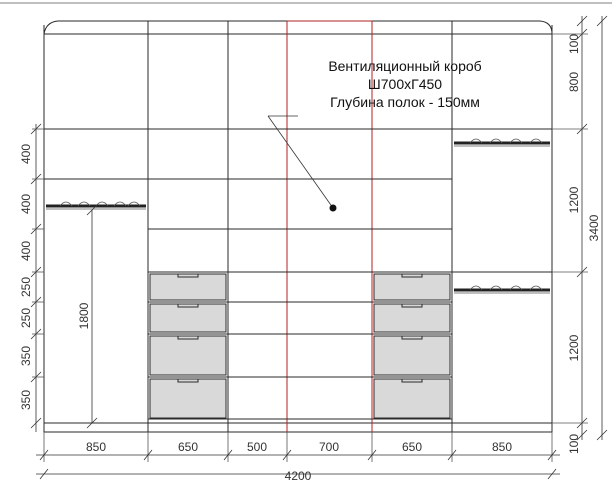 The width and height of the screenshot is (612, 485). I want to click on leader-dot, so click(333, 208).